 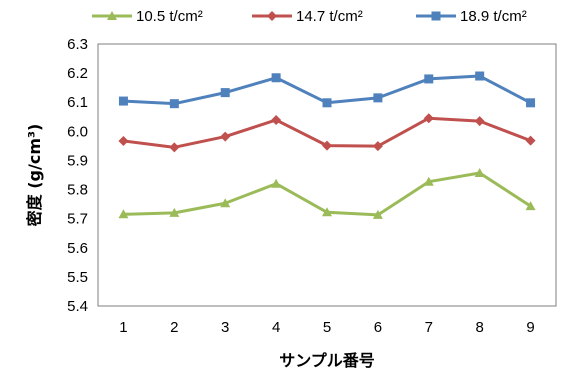 I want to click on y-tick-label: 5.8, so click(x=77, y=190).